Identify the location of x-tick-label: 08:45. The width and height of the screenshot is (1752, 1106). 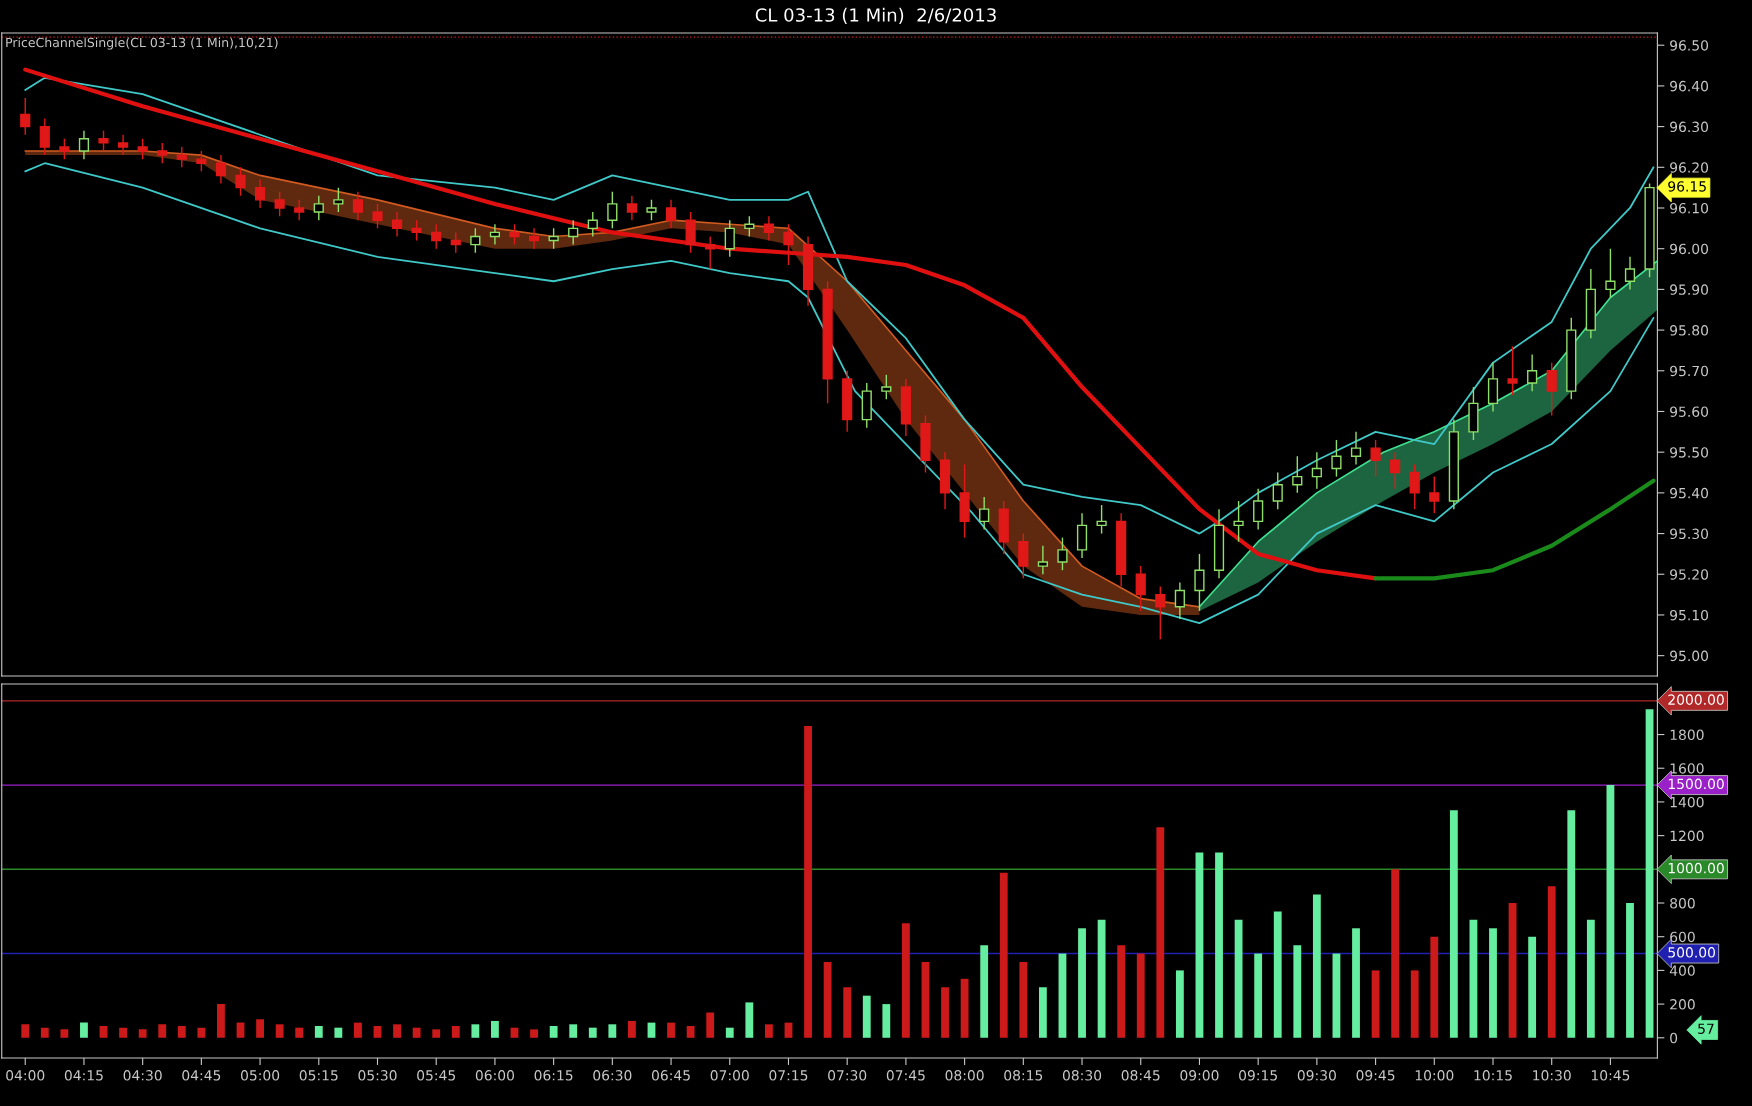
(1140, 1075).